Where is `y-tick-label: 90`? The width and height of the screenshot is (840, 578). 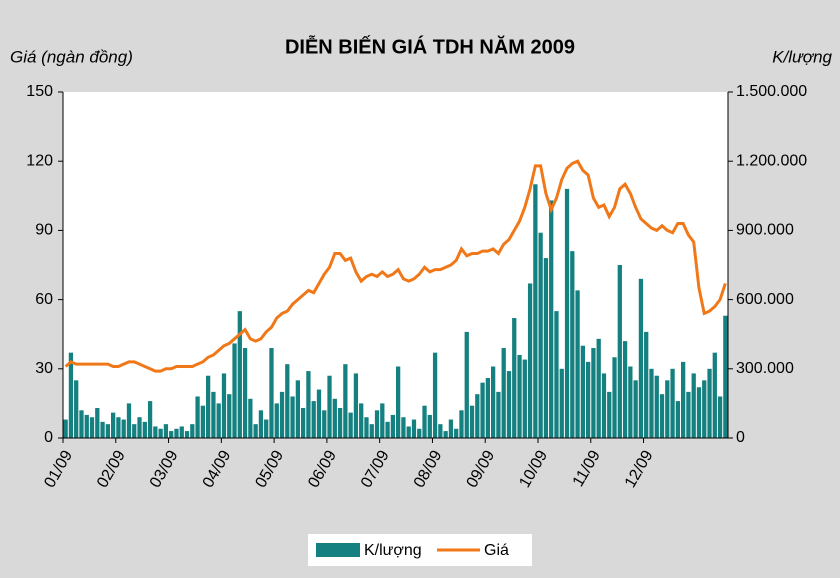
y-tick-label: 90 is located at coordinates (44, 230).